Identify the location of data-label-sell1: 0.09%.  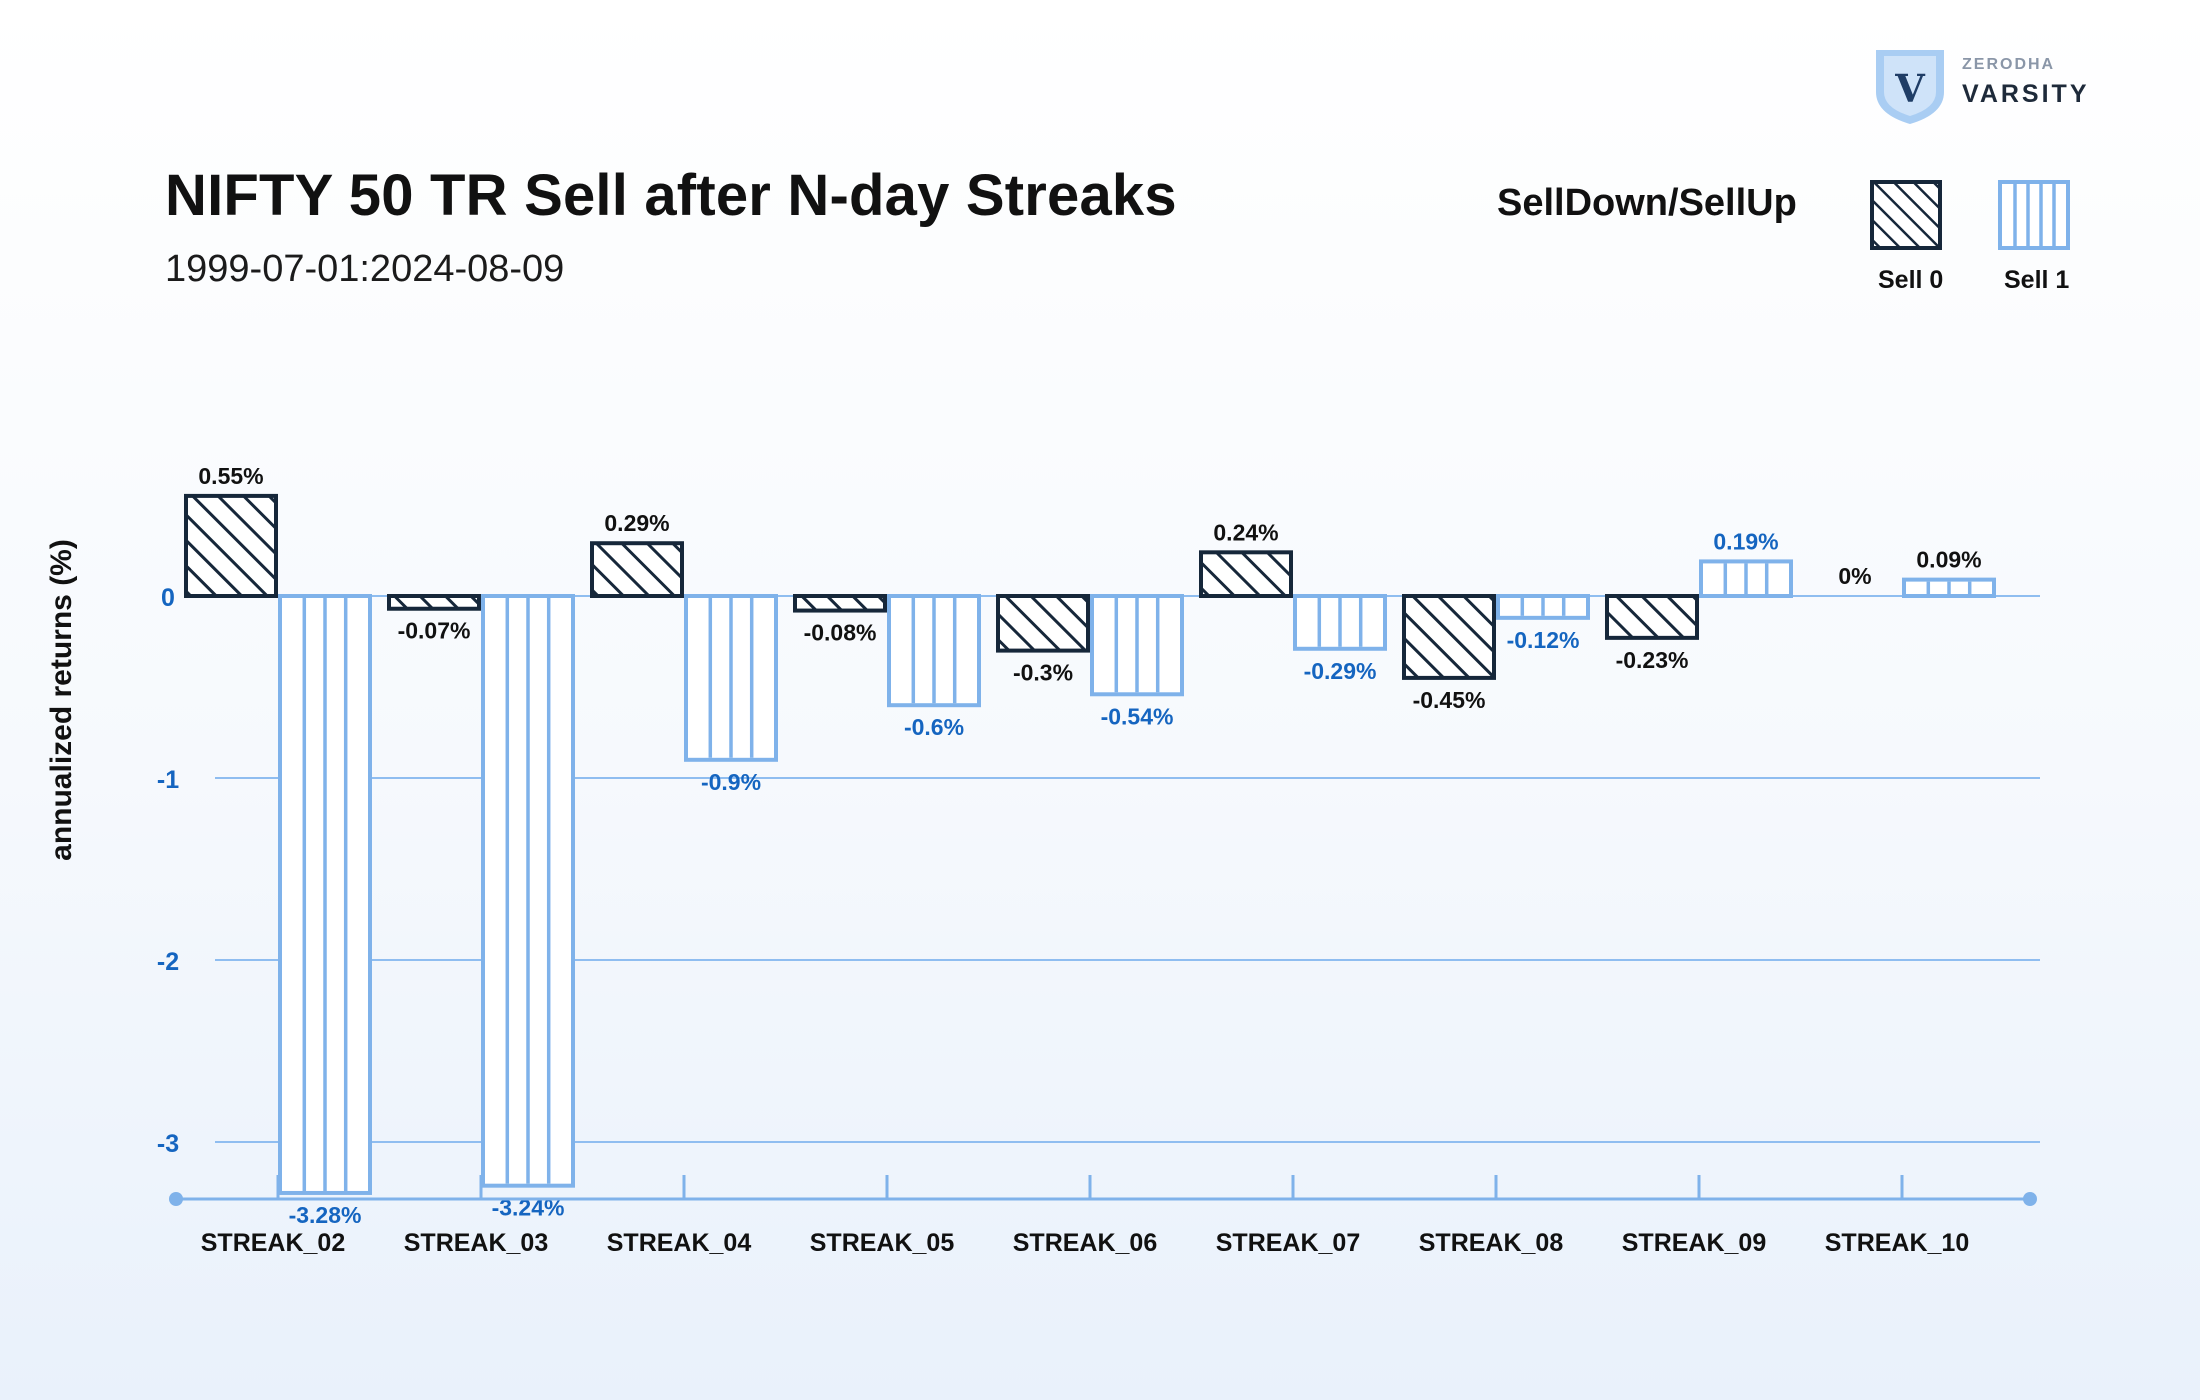
(1948, 560).